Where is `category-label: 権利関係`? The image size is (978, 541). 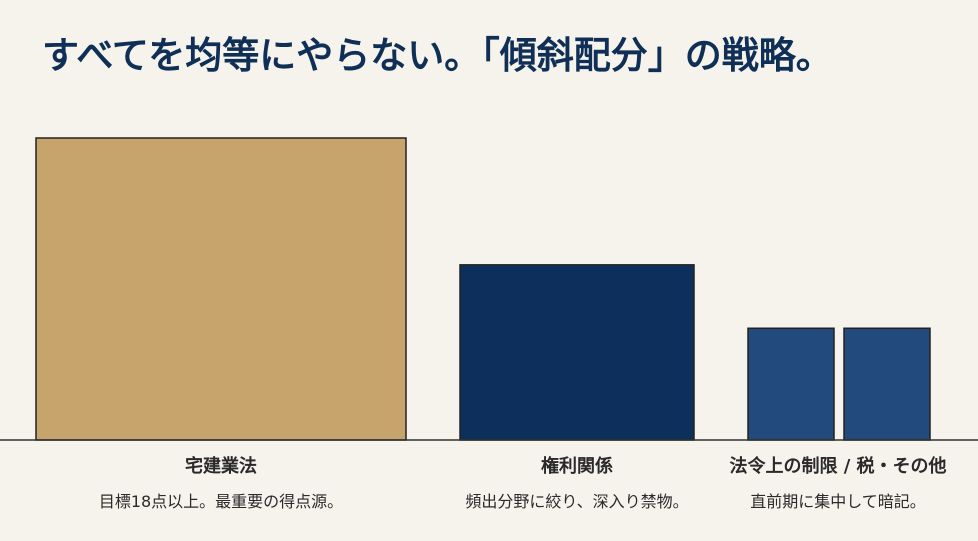
category-label: 権利関係 is located at coordinates (577, 466).